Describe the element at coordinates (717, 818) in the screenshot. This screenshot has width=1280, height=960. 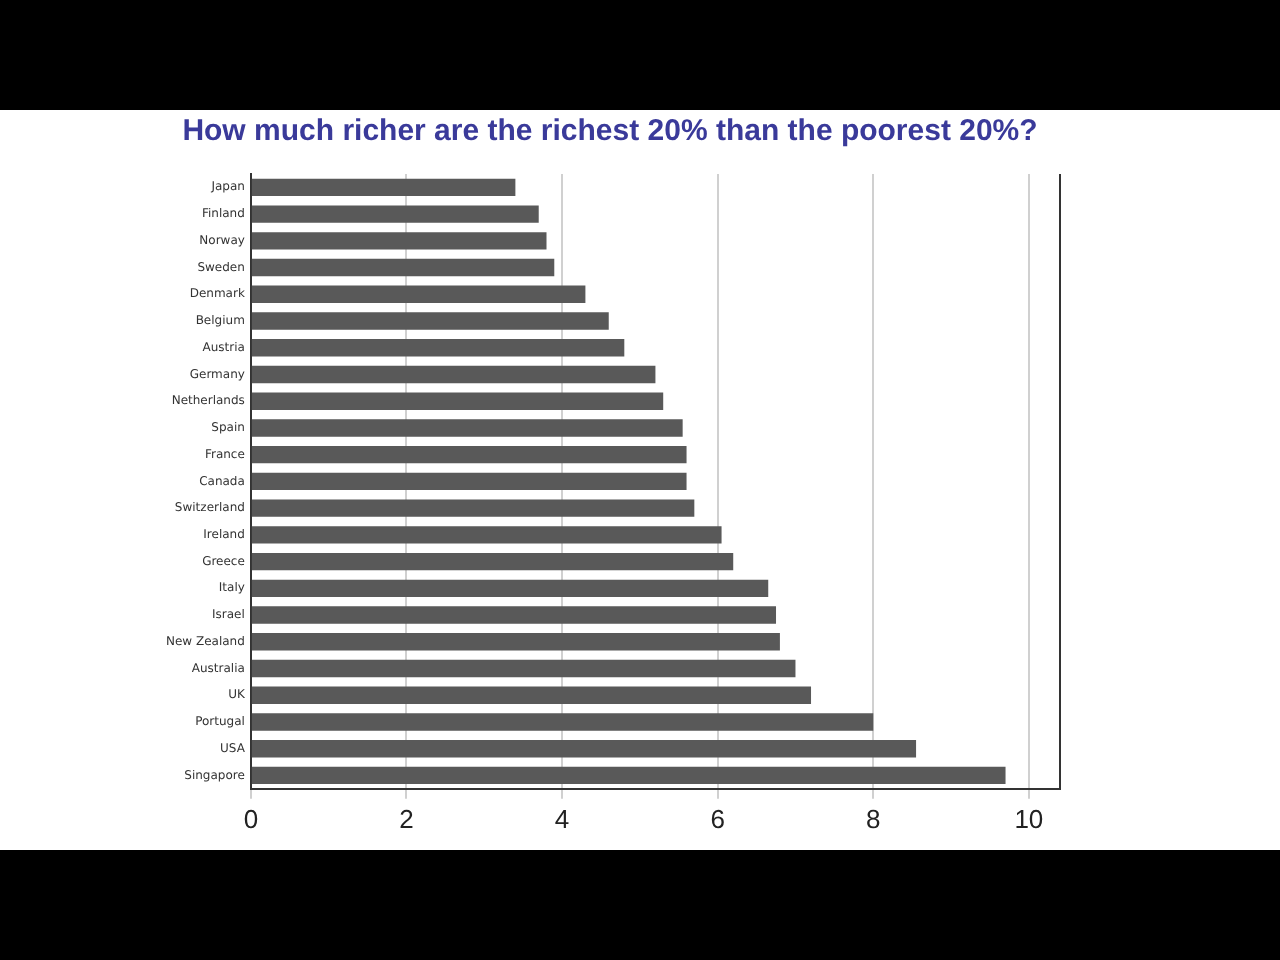
I see `x-tick-label: 6` at that location.